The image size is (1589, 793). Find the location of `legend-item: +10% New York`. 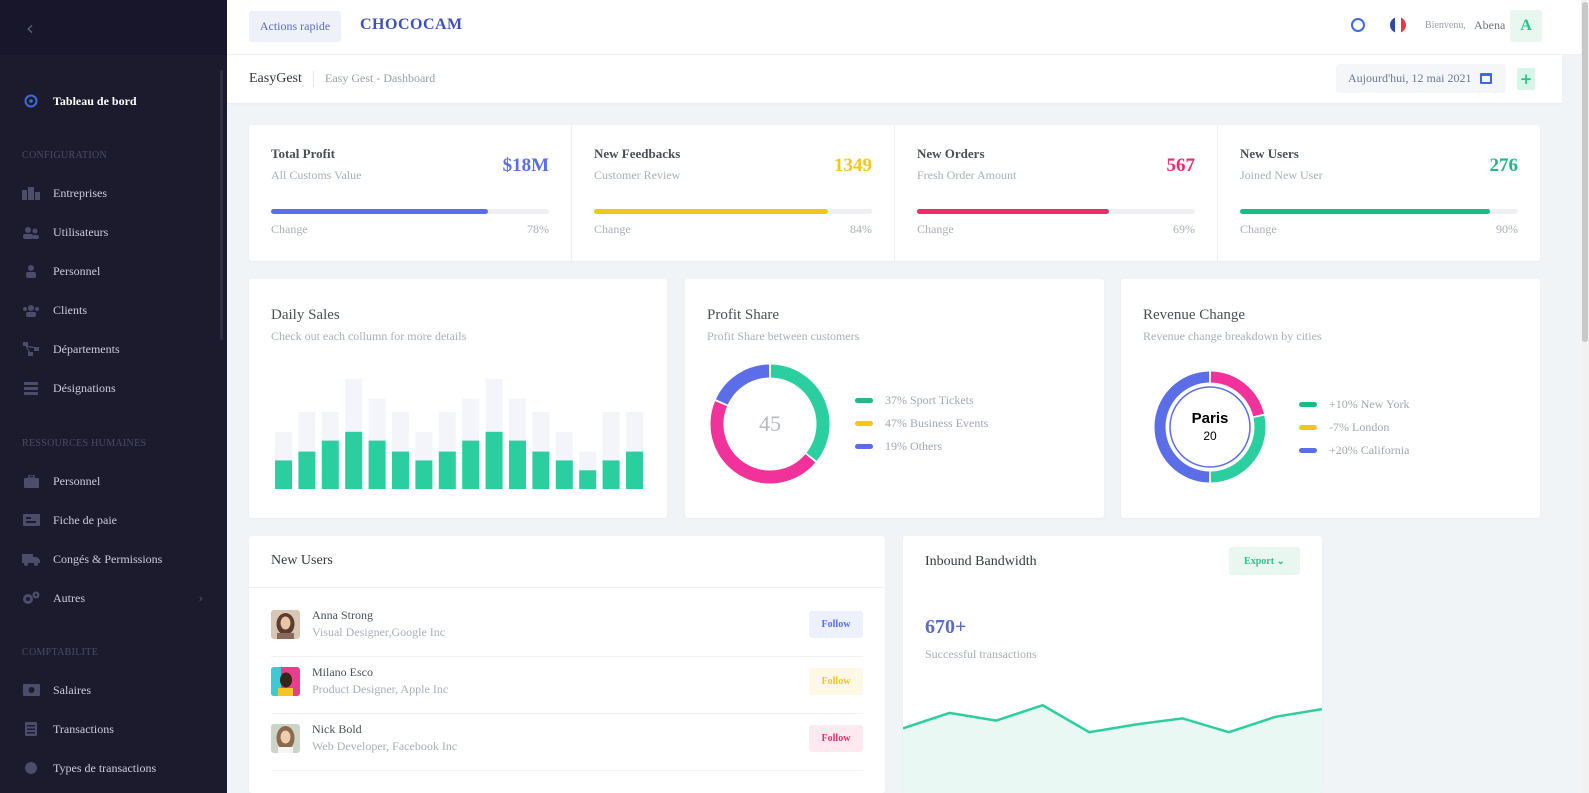

legend-item: +10% New York is located at coordinates (1354, 404).